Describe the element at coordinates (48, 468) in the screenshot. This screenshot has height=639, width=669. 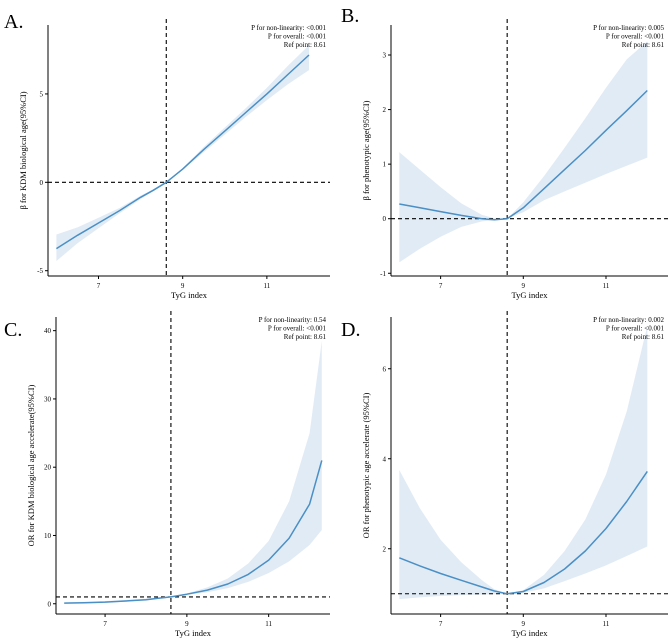
I see `y-tick-label: 20` at that location.